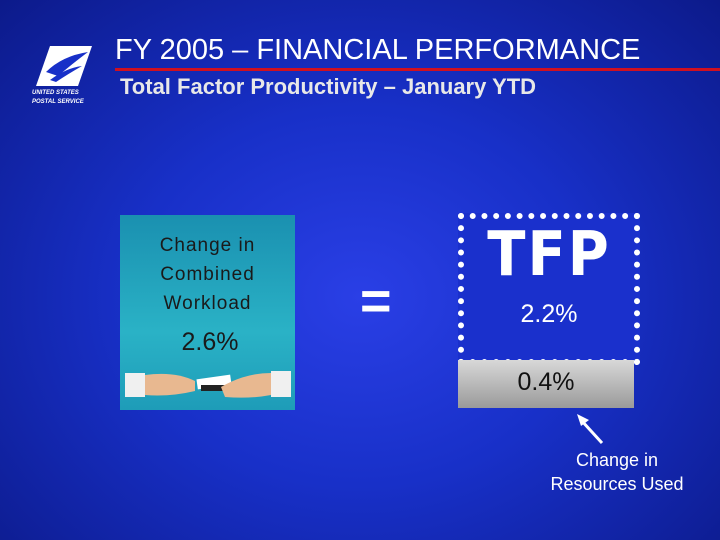 The height and width of the screenshot is (540, 720). What do you see at coordinates (64, 66) in the screenshot?
I see `logo-eagle` at bounding box center [64, 66].